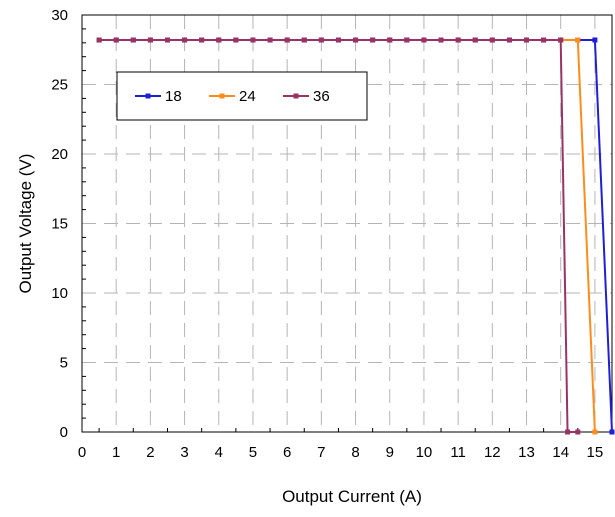  I want to click on legend-item-24: 24, so click(232, 96).